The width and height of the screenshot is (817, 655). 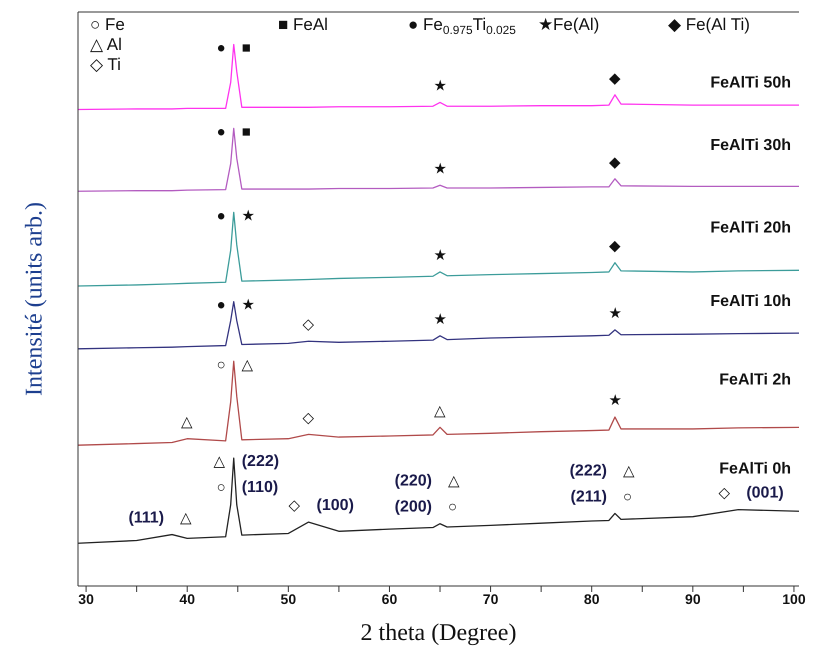 I want to click on annotation: (220), so click(x=413, y=481).